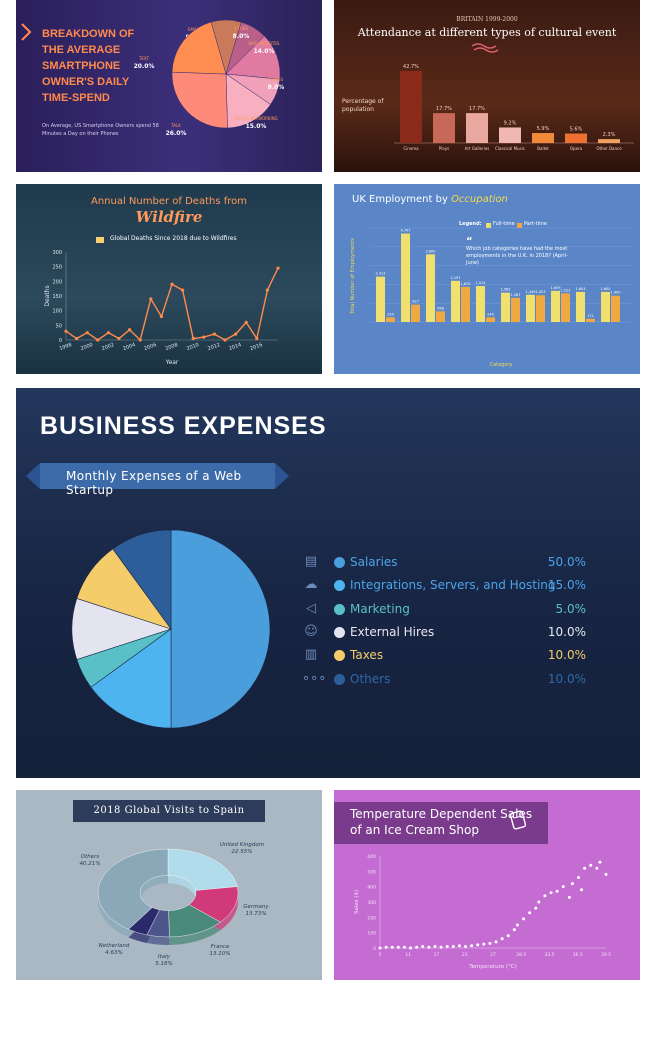  What do you see at coordinates (465, 284) in the screenshot?
I see `bar-value: 1,870` at bounding box center [465, 284].